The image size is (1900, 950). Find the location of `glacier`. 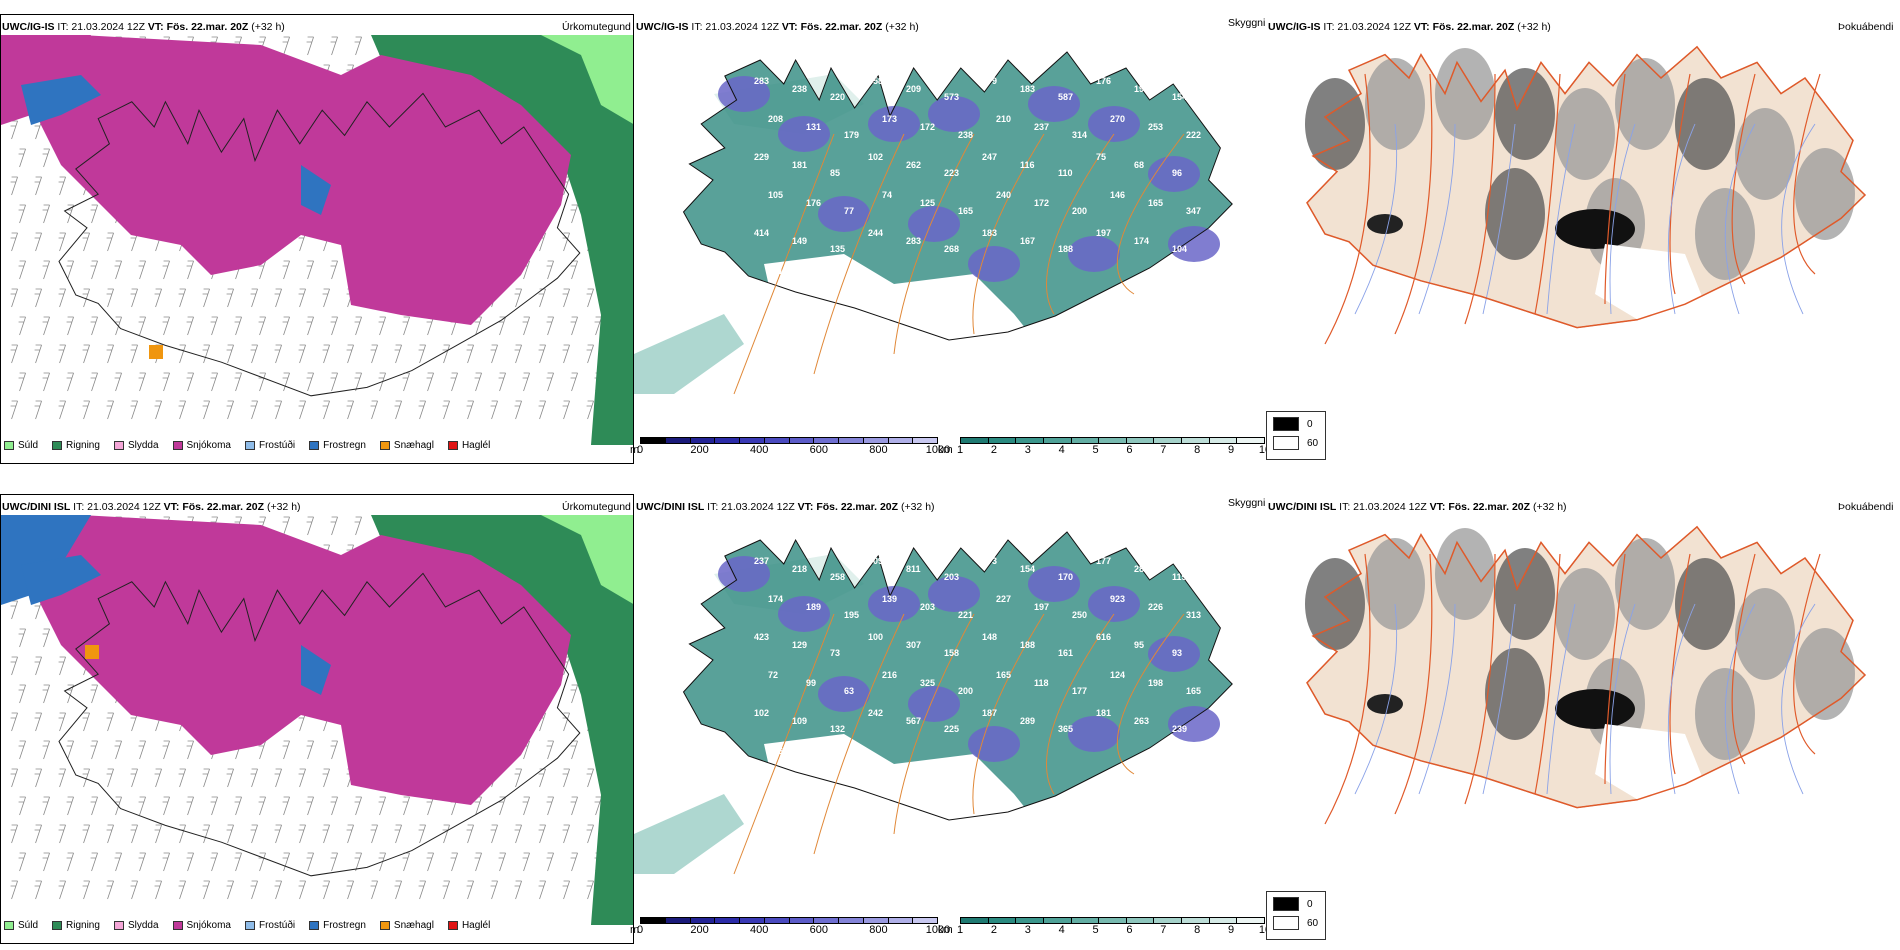

glacier is located at coordinates (1650, 284).